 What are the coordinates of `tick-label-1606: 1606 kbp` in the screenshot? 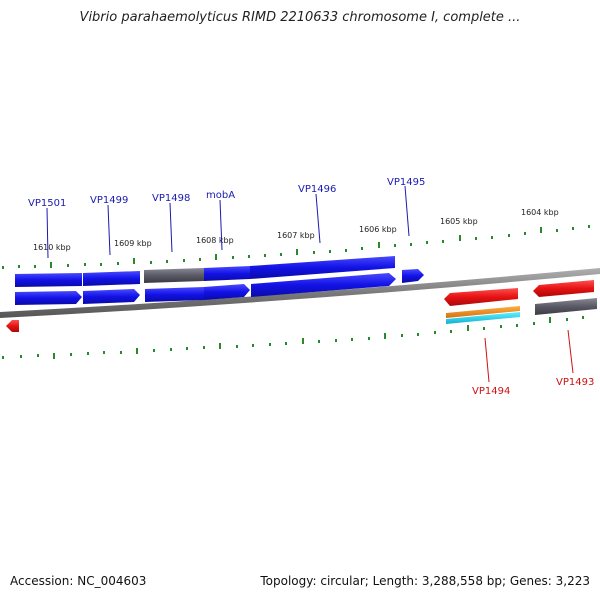 It's located at (378, 229).